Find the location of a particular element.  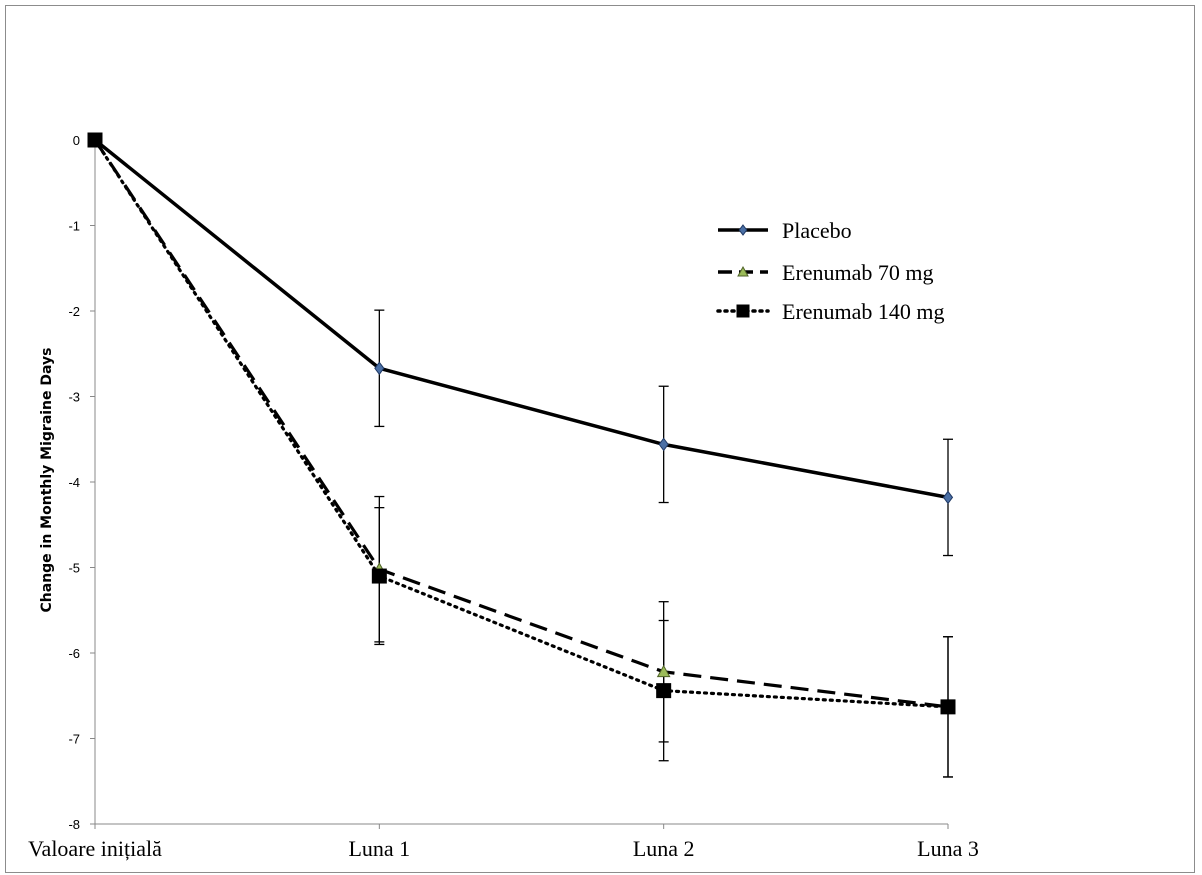

legend: Placebo Erenumab 70 mg Erenumab 140 mg is located at coordinates (830, 271).